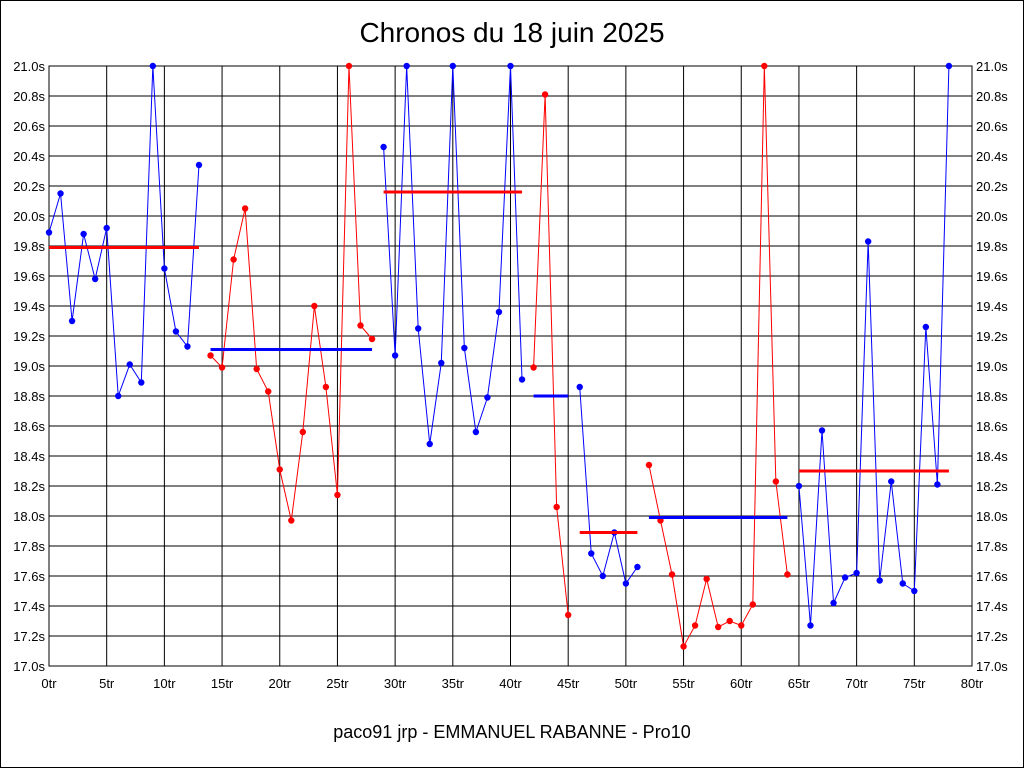  What do you see at coordinates (683, 683) in the screenshot?
I see `x-tick-label: 55tr` at bounding box center [683, 683].